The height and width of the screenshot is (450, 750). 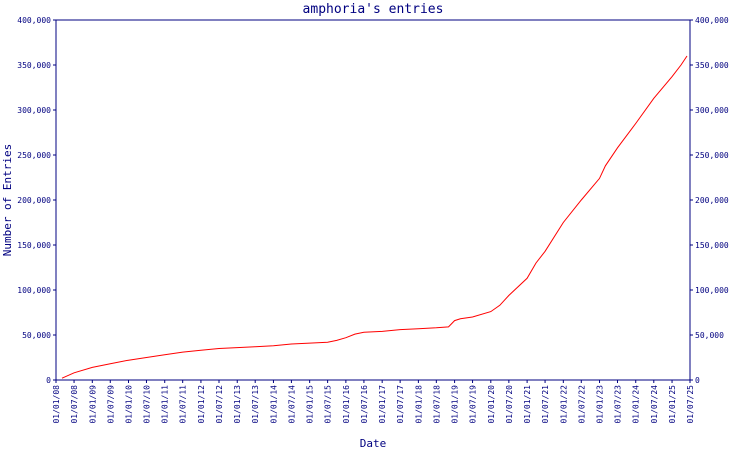 I want to click on y-tick-label-left: 0, so click(x=48, y=380).